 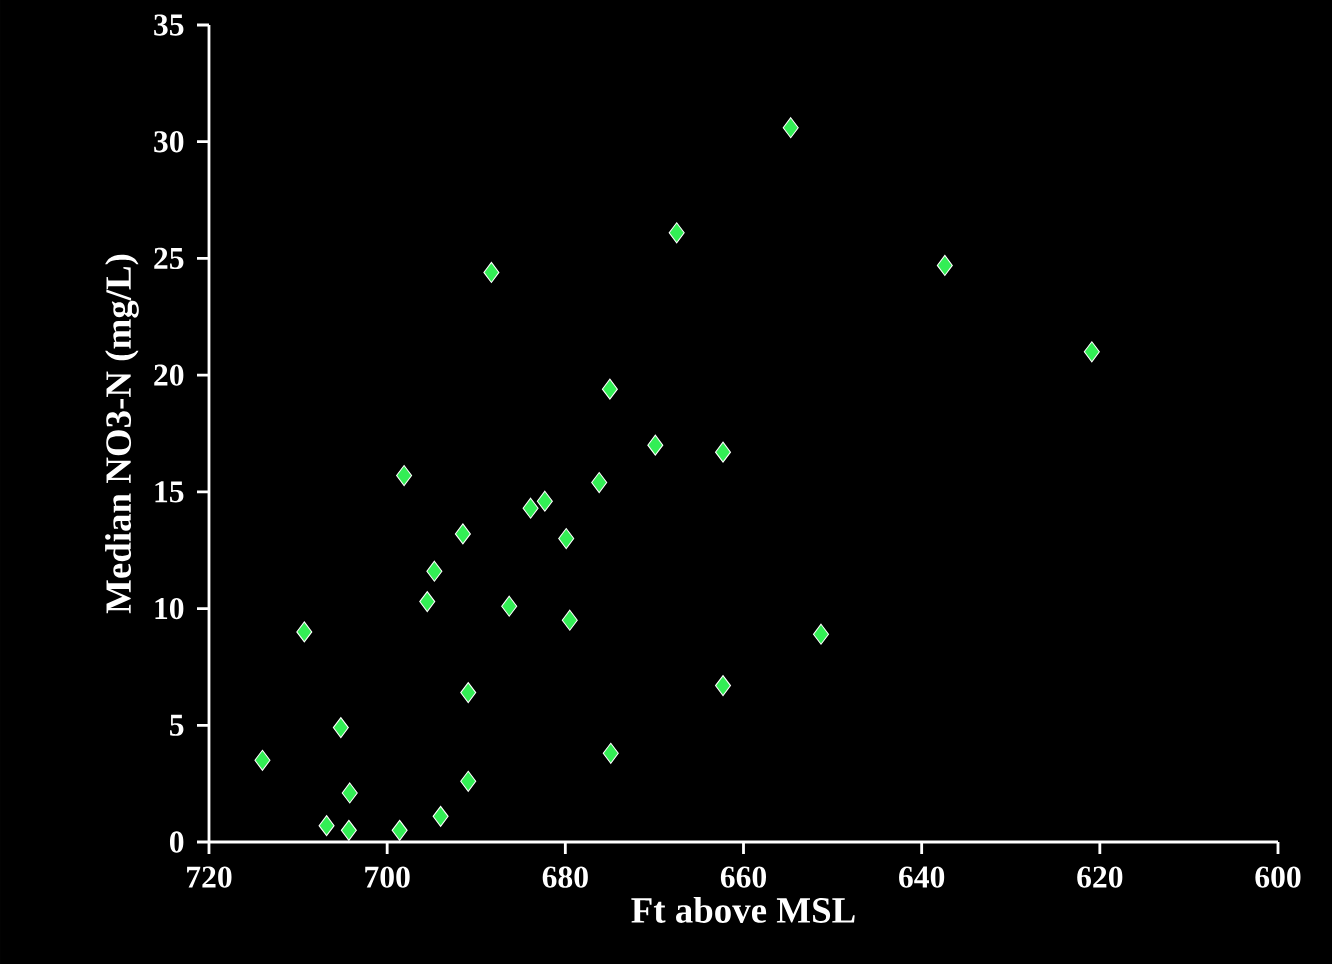 What do you see at coordinates (209, 877) in the screenshot?
I see `x-tick-label: 720` at bounding box center [209, 877].